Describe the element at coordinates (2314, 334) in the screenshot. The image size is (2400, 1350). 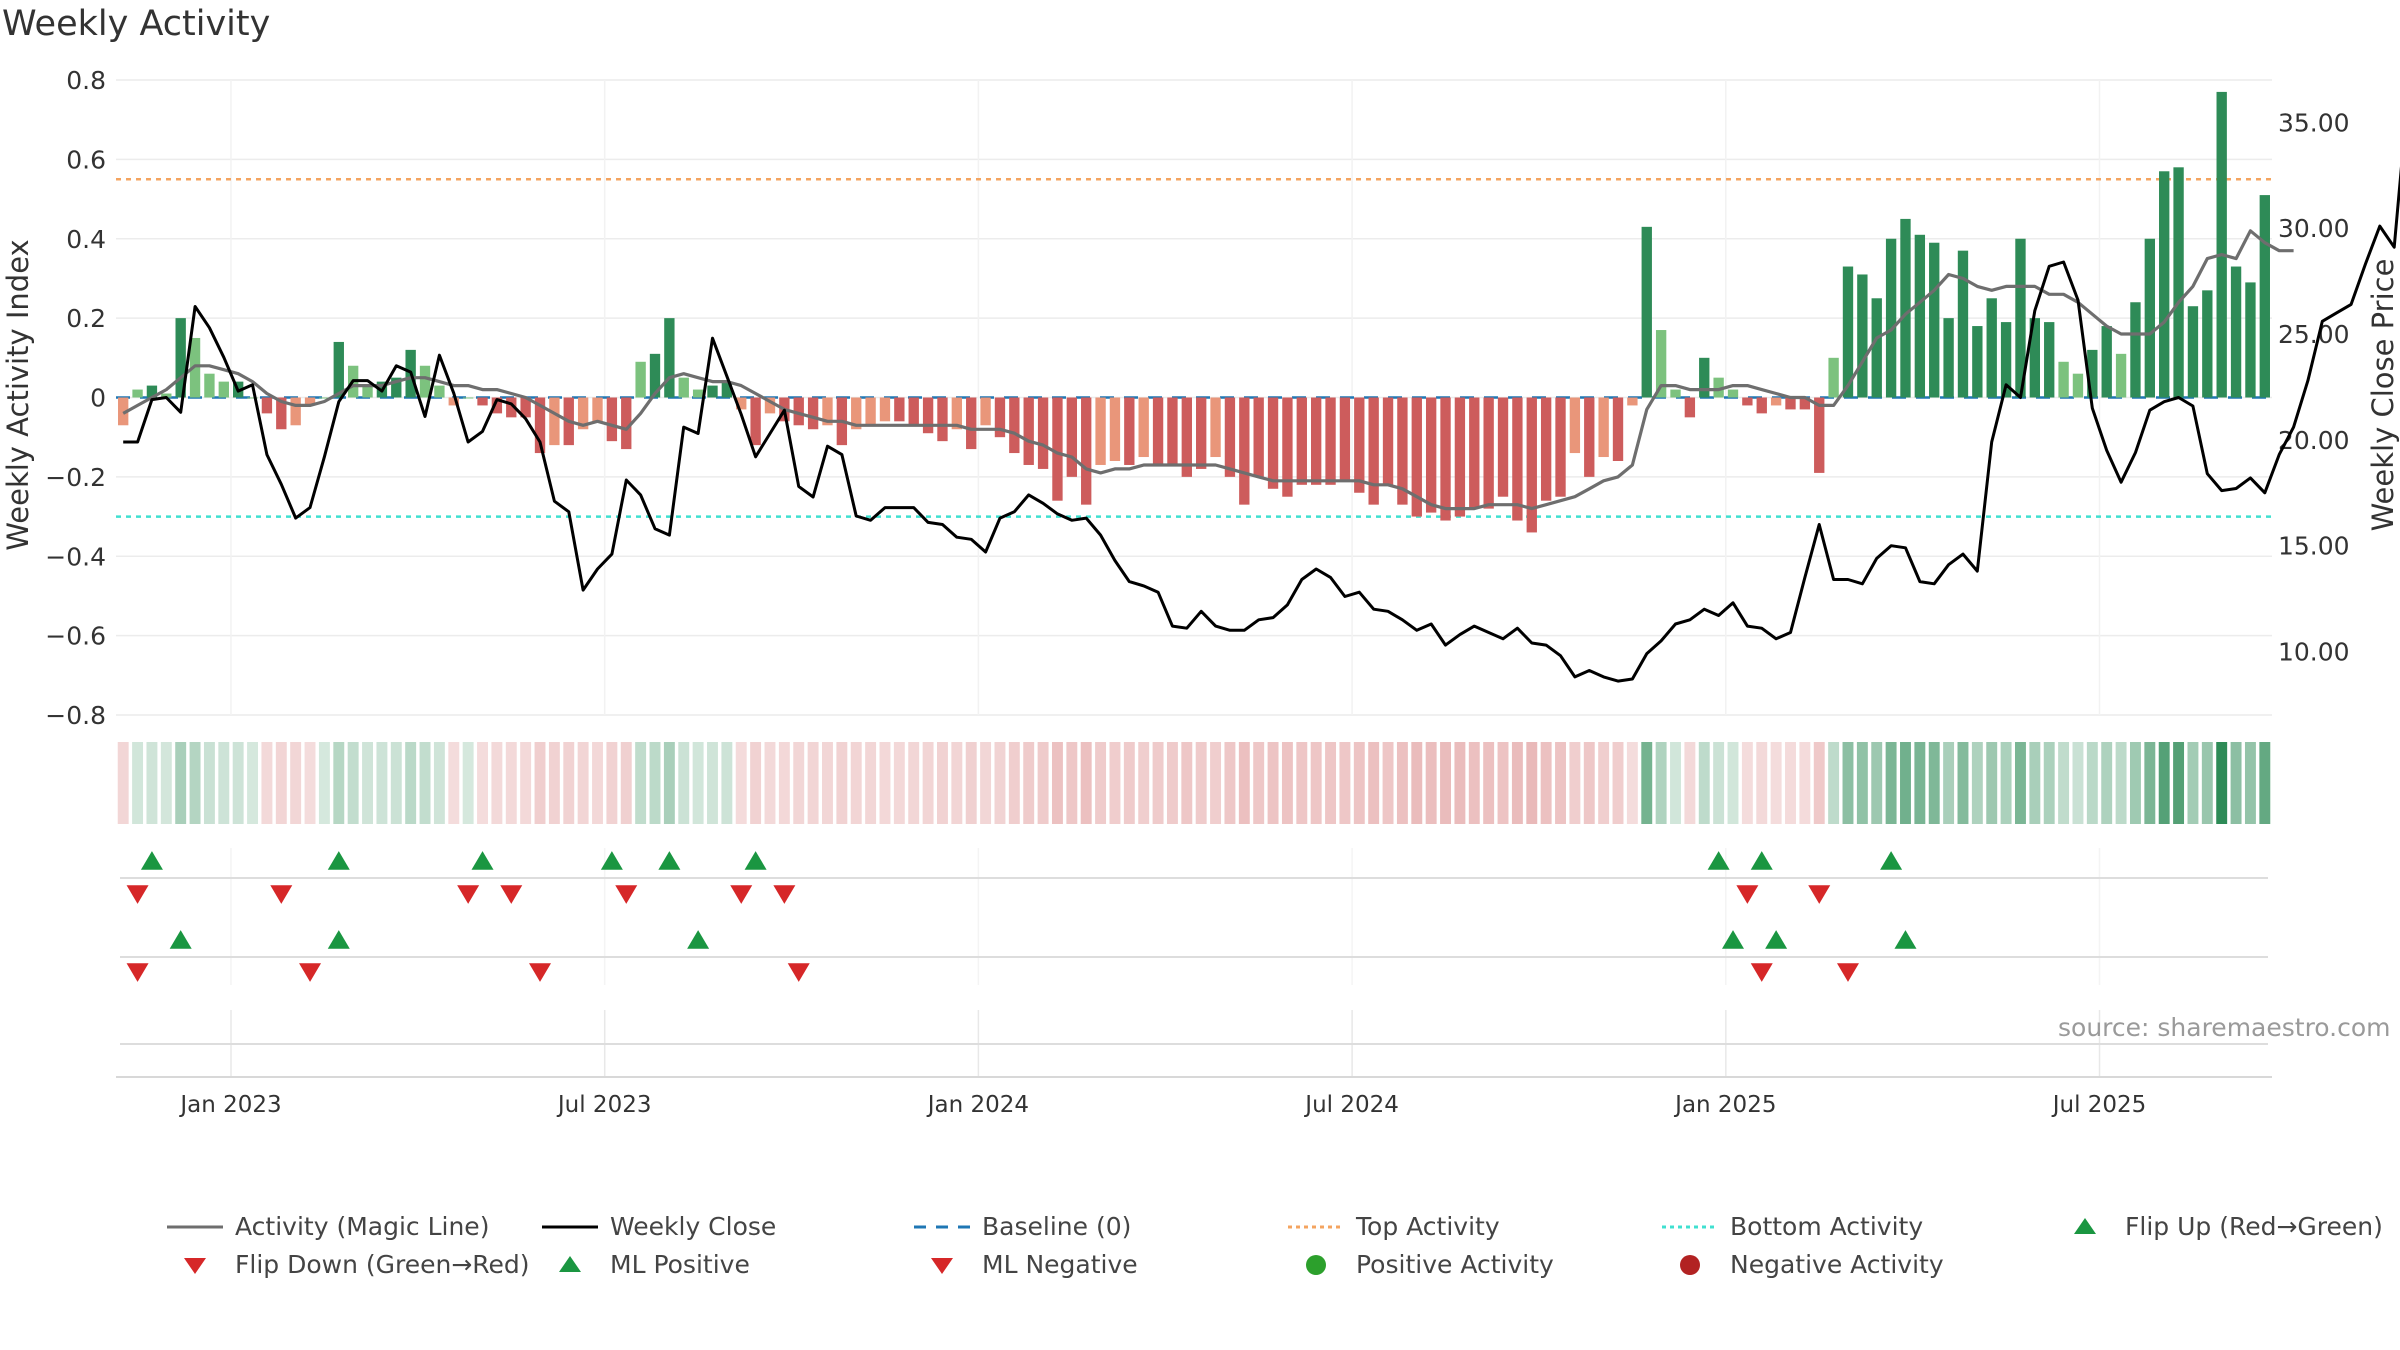
I see `y2-tick-label: 25.00` at that location.